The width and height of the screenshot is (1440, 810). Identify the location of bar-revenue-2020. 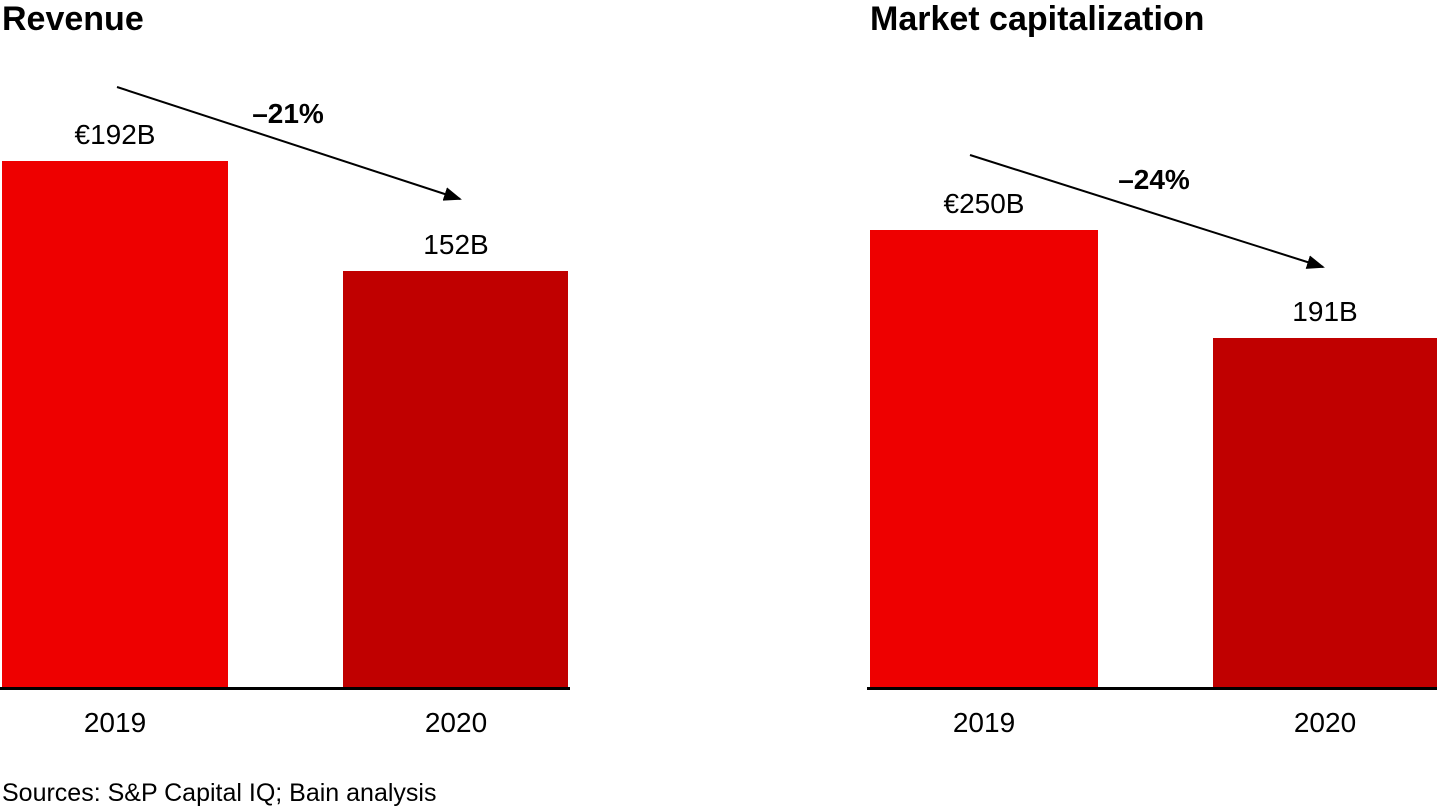
(455, 480).